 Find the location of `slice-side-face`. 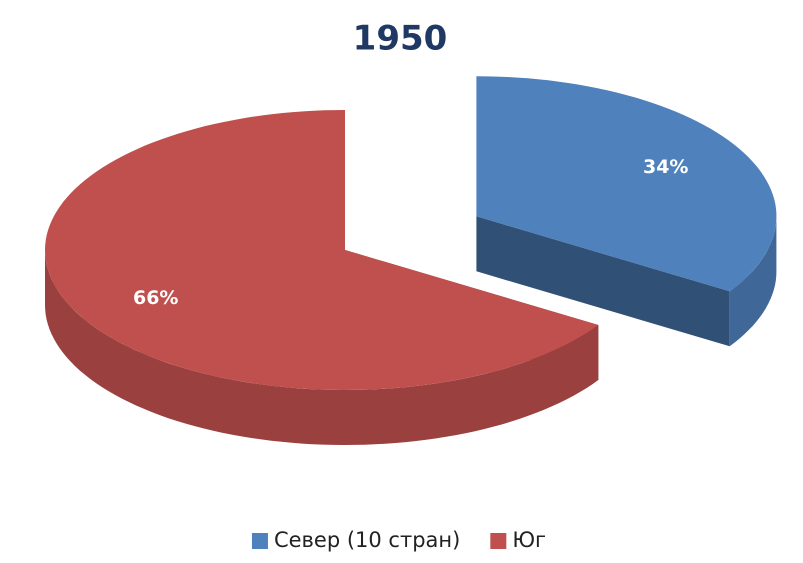

slice-side-face is located at coordinates (603, 281).